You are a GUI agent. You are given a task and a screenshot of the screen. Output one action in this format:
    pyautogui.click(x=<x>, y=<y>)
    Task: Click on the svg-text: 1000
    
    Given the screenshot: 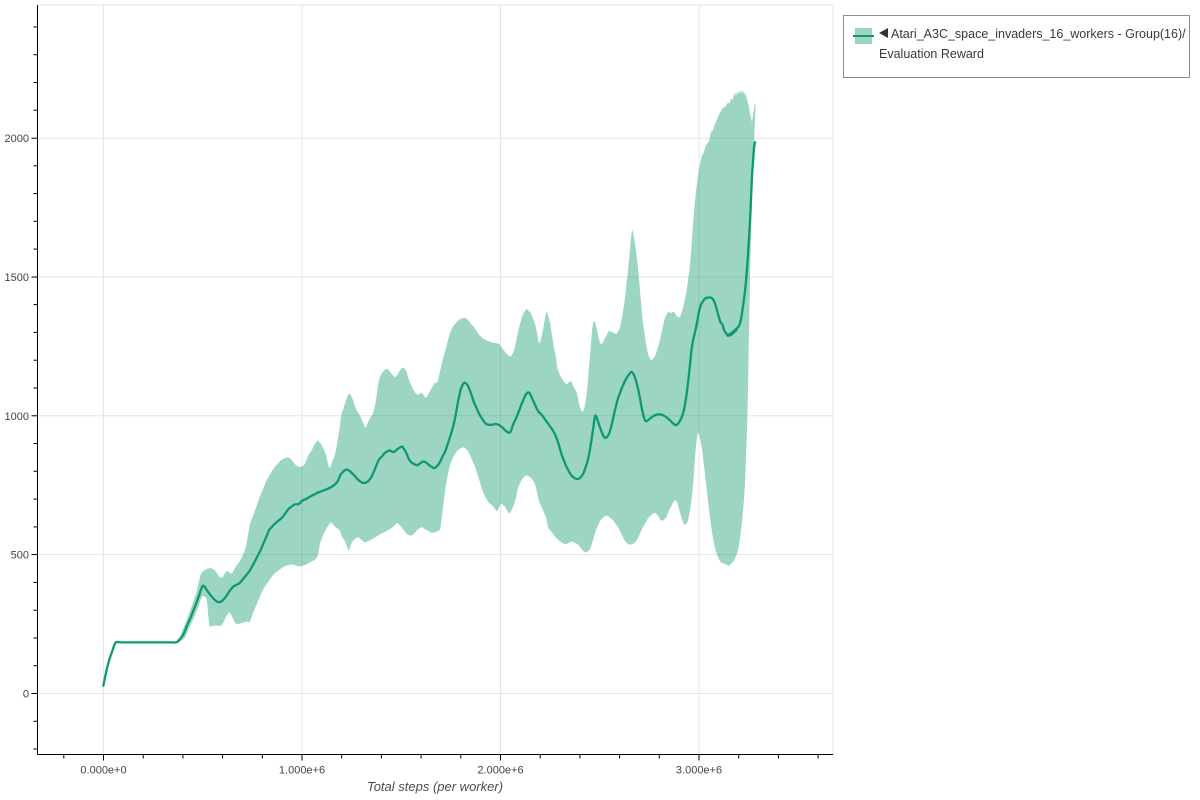 What is the action you would take?
    pyautogui.click(x=17, y=417)
    